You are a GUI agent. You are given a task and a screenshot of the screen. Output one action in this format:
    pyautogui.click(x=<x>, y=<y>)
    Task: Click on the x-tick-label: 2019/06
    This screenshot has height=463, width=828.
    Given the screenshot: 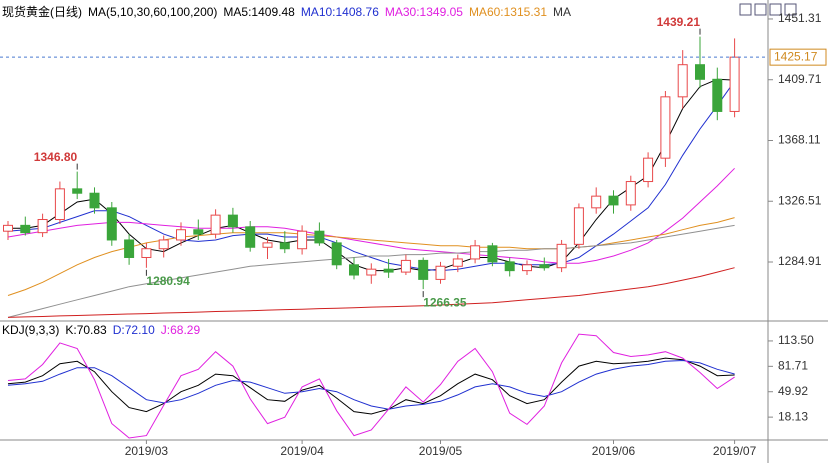 What is the action you would take?
    pyautogui.click(x=614, y=451)
    